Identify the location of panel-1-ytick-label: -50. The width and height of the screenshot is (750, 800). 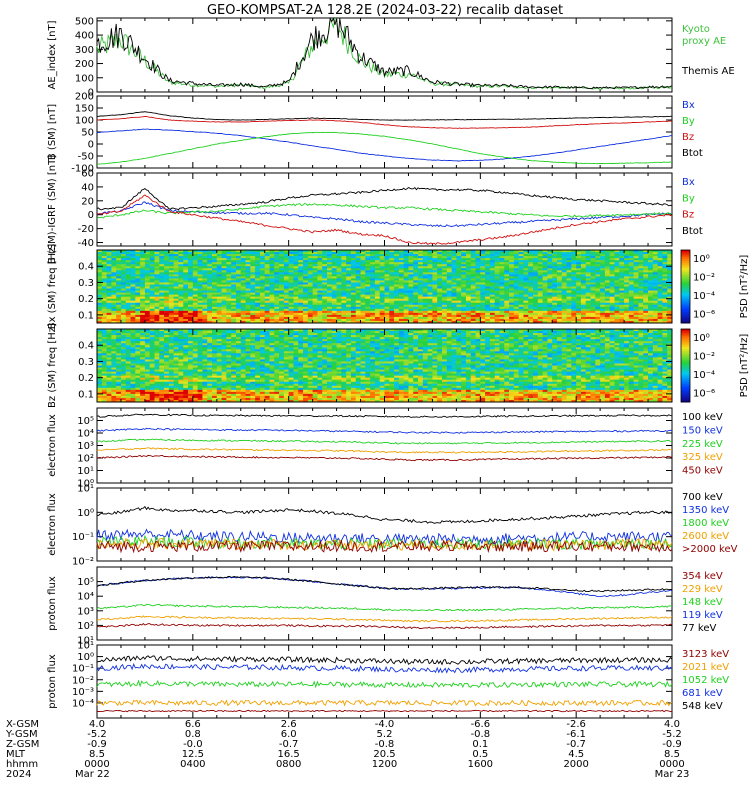
(86, 157).